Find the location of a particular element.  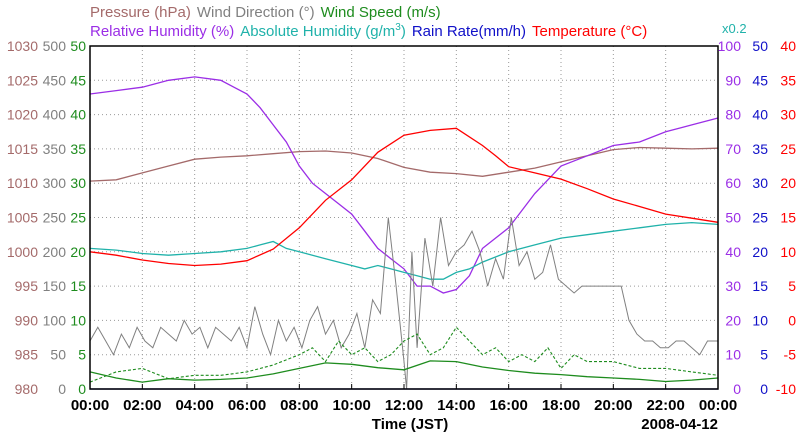

tick-label-relative-humidity: 80 is located at coordinates (733, 115).